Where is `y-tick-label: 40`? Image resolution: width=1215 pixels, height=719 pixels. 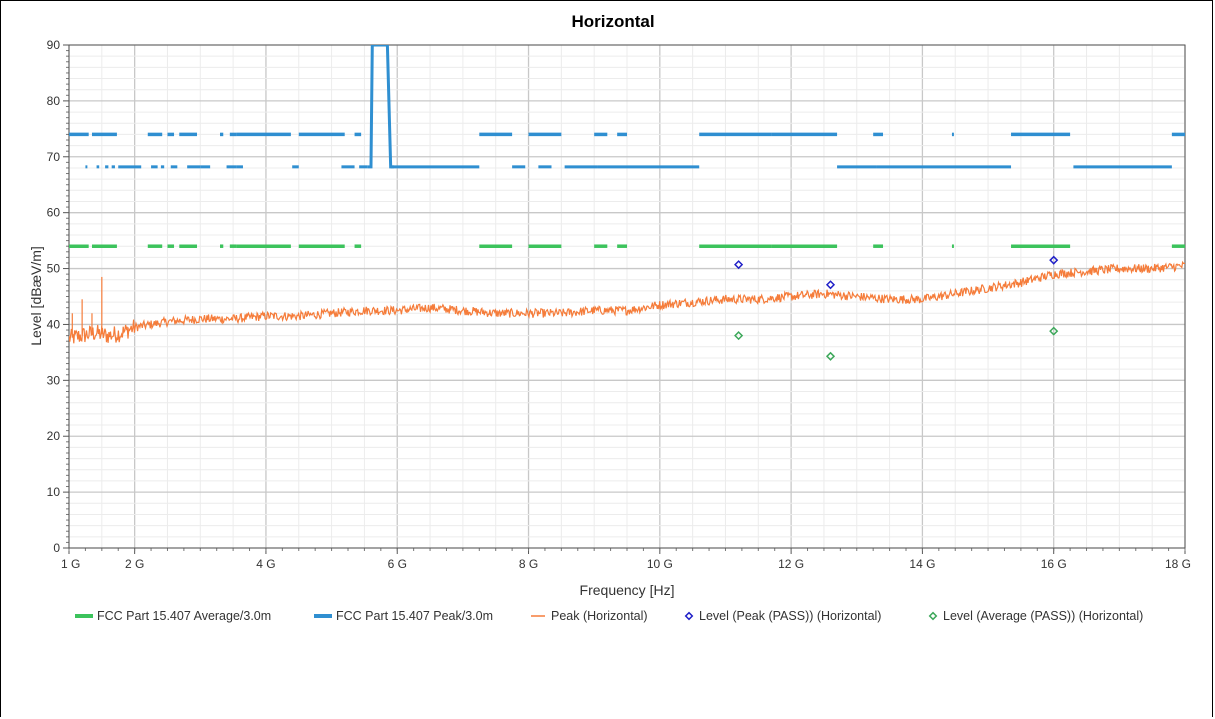
y-tick-label: 40 is located at coordinates (54, 324).